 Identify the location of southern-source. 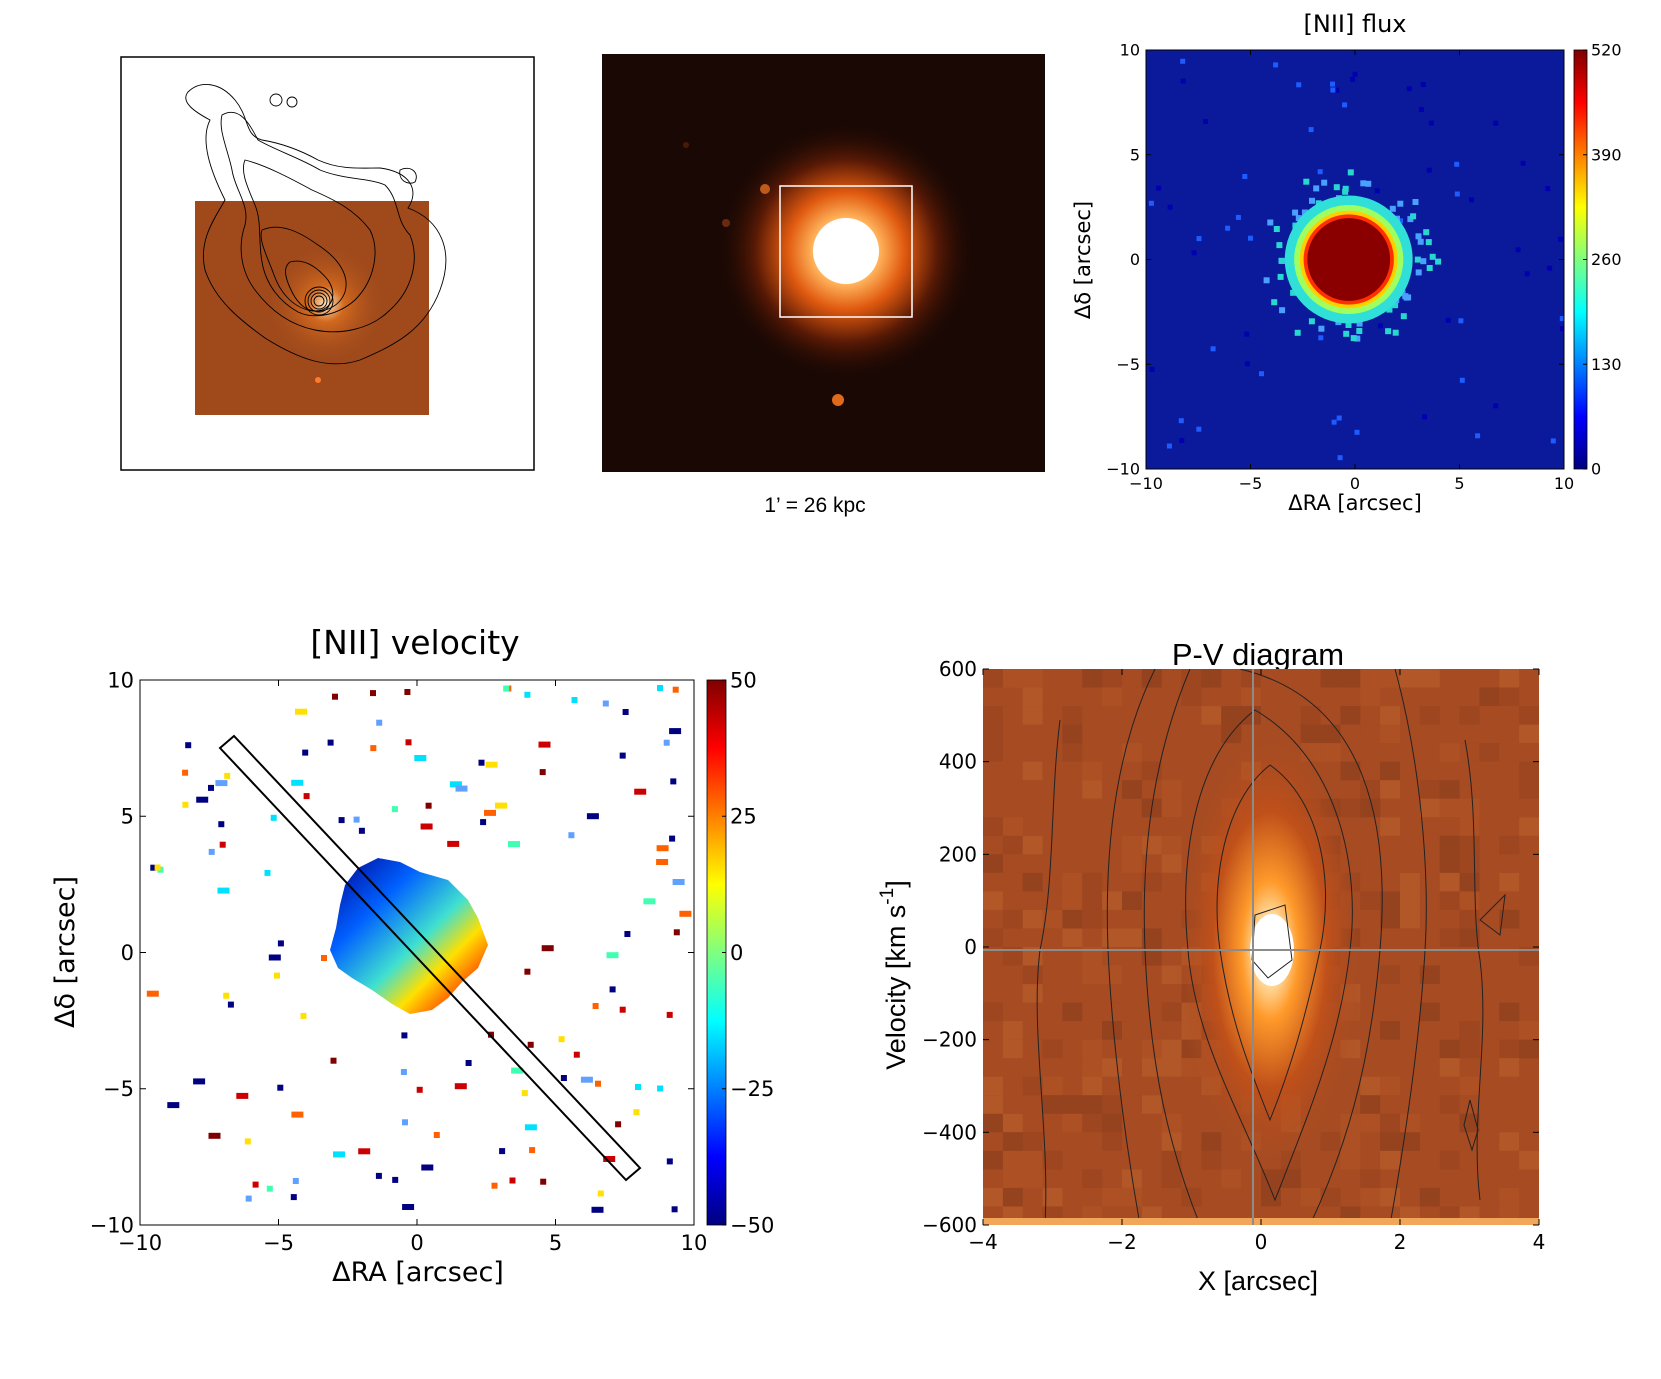
(838, 400).